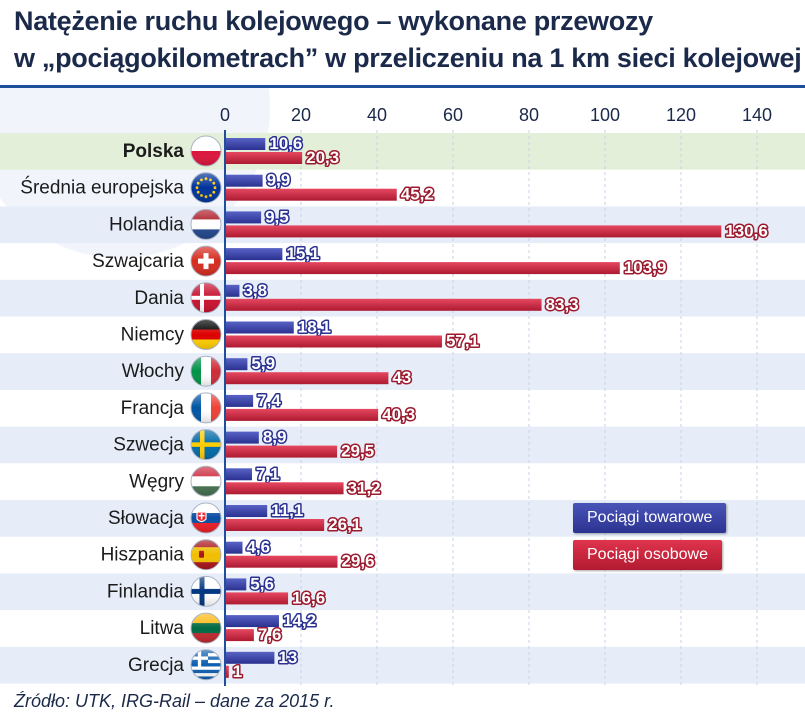 The width and height of the screenshot is (805, 725). I want to click on passenger-value-label: 16,6, so click(308, 597).